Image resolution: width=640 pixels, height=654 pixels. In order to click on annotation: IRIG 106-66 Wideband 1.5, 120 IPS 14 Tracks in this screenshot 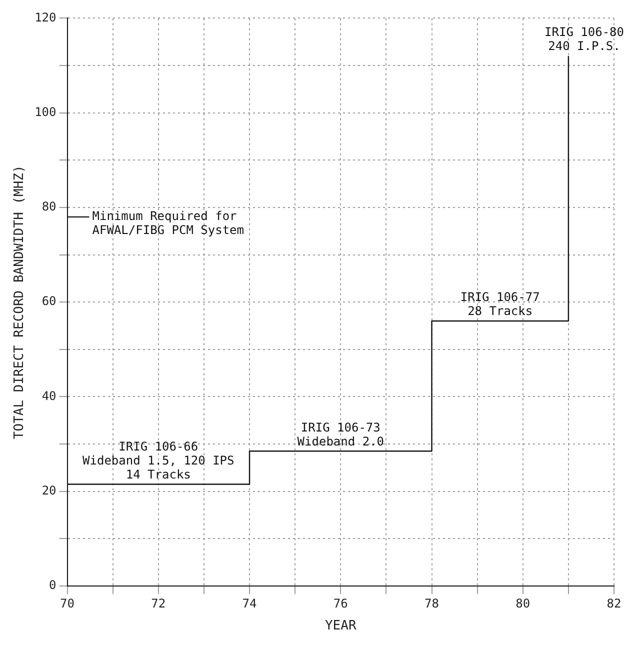, I will do `click(158, 460)`.